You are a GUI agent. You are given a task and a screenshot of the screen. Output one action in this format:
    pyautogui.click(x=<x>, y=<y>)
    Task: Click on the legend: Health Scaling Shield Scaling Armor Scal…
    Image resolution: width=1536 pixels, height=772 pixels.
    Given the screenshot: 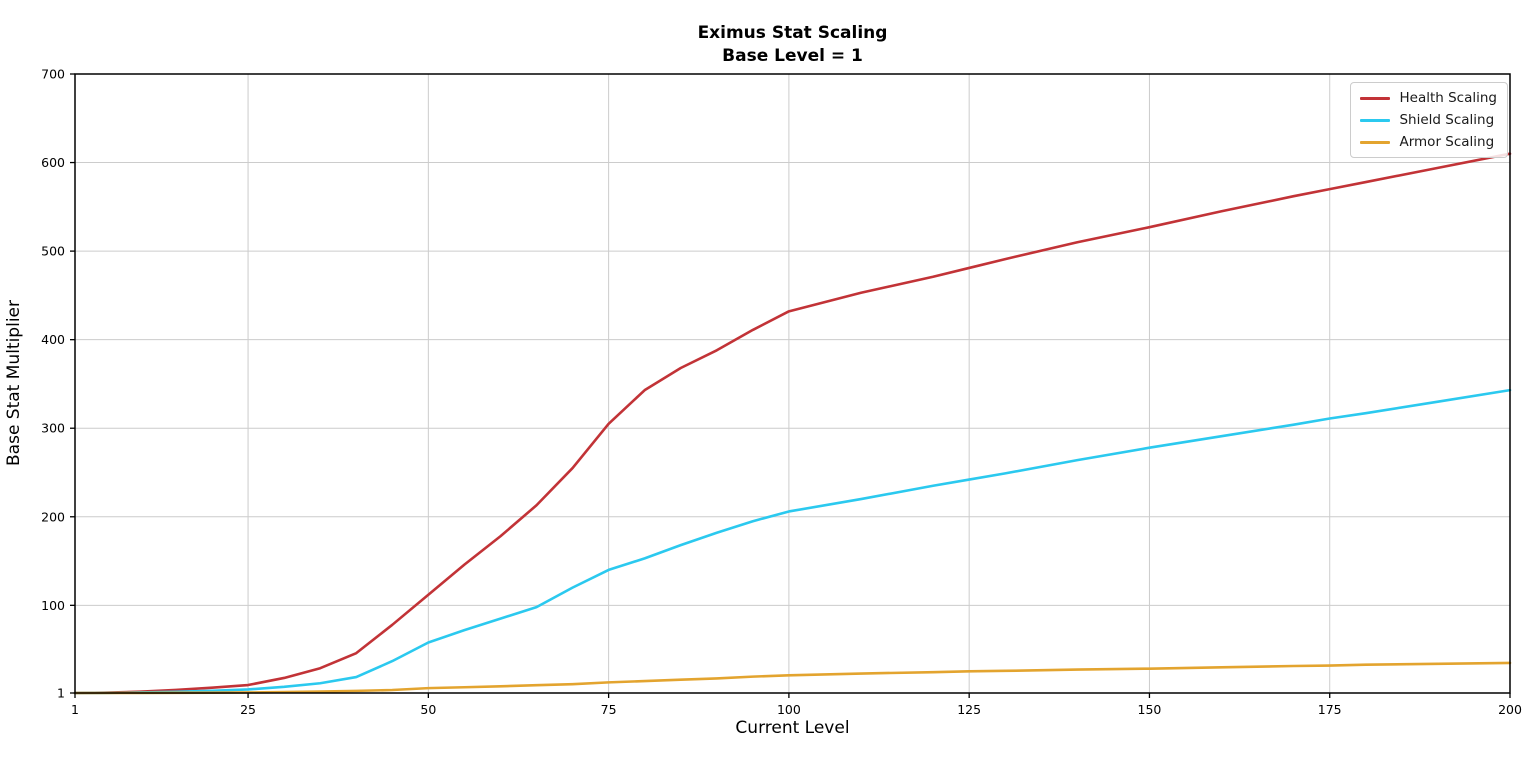 What is the action you would take?
    pyautogui.click(x=1429, y=120)
    